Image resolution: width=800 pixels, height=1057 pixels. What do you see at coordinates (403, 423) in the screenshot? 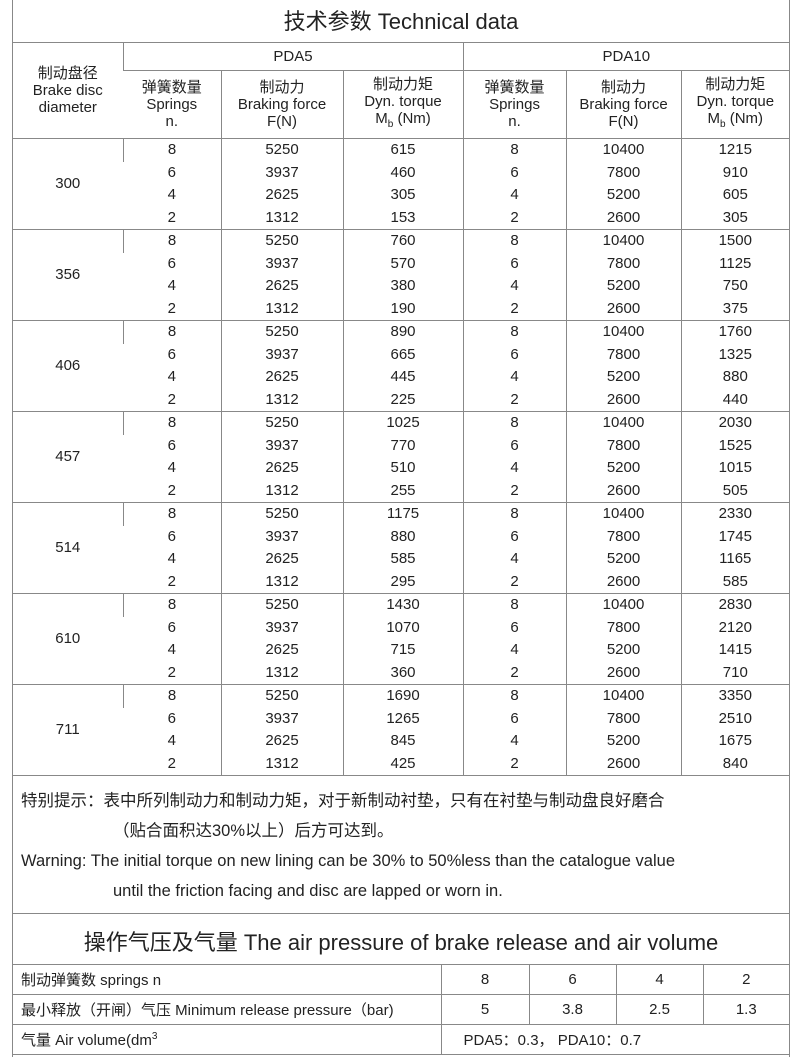
I see `table-cell: 1025` at bounding box center [403, 423].